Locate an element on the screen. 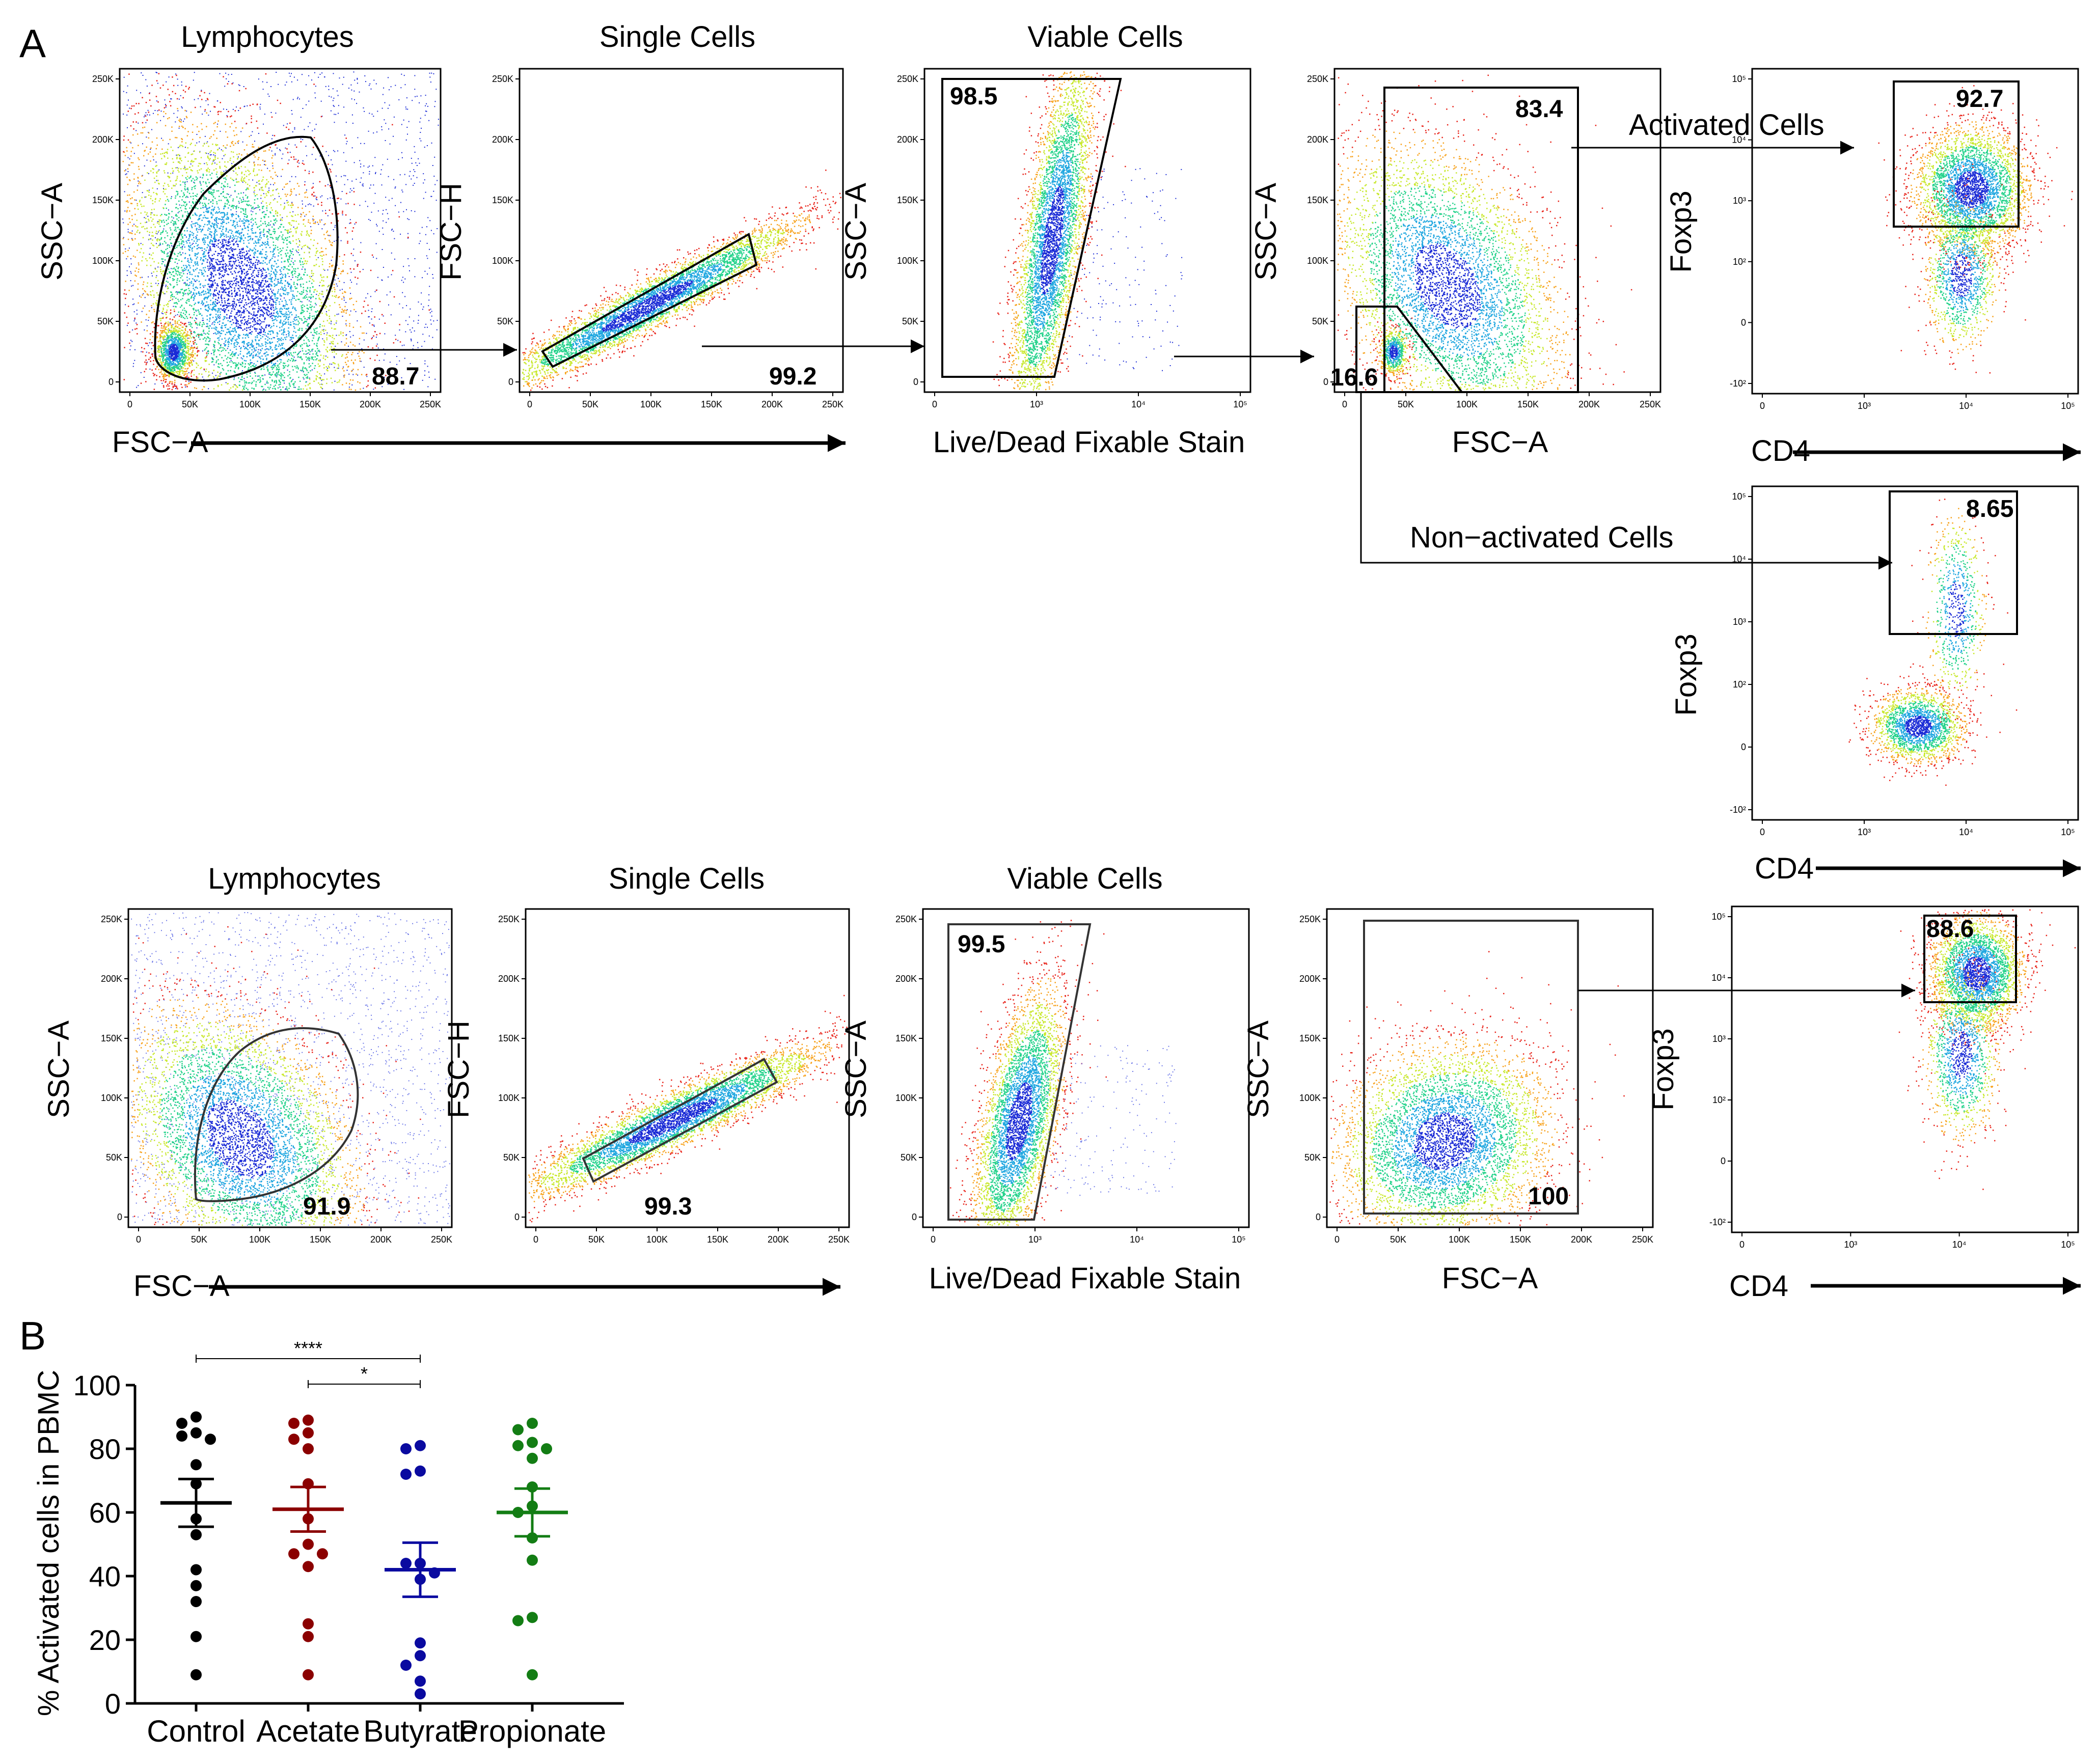 The width and height of the screenshot is (2098, 1764). gate-value-single: 99.2 is located at coordinates (792, 376).